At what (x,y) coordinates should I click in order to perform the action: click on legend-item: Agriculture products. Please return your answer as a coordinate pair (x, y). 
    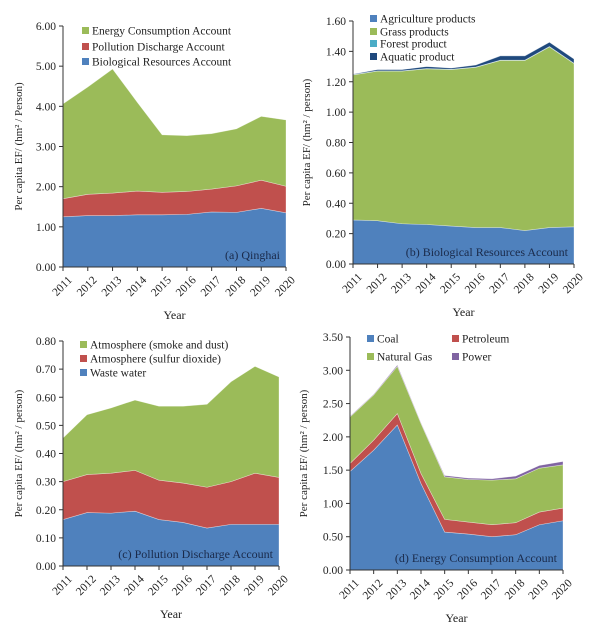
    Looking at the image, I should click on (423, 20).